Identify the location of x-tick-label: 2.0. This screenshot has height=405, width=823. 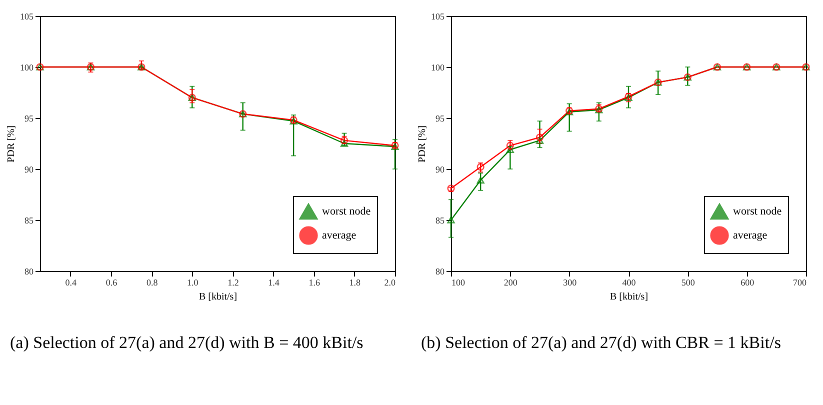
(390, 283).